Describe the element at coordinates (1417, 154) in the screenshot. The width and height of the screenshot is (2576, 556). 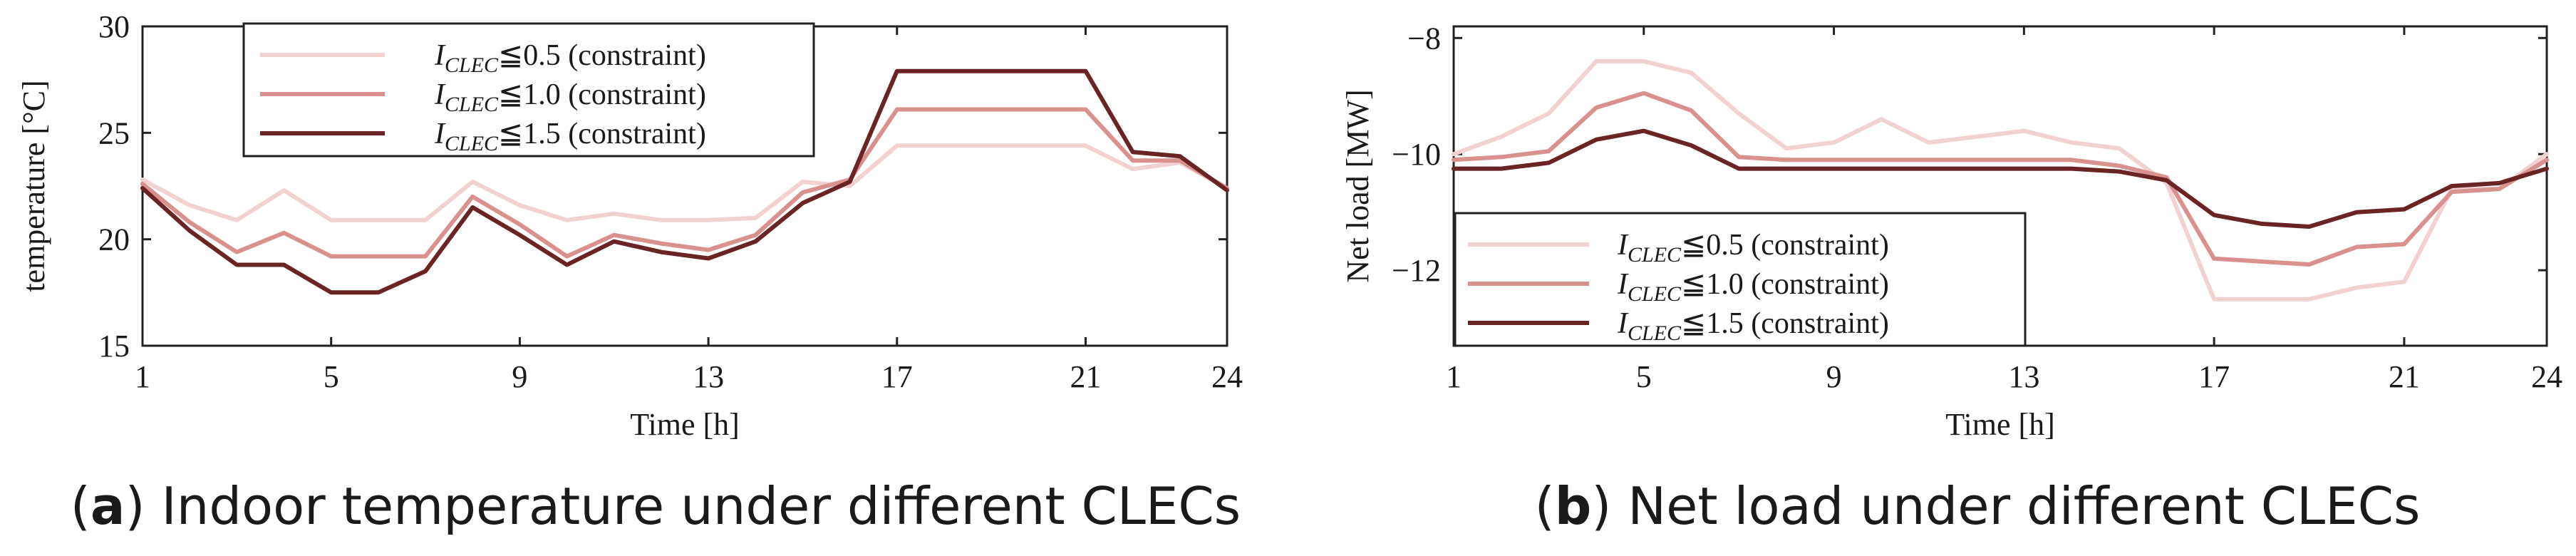
I see `y-tick-label: −10` at that location.